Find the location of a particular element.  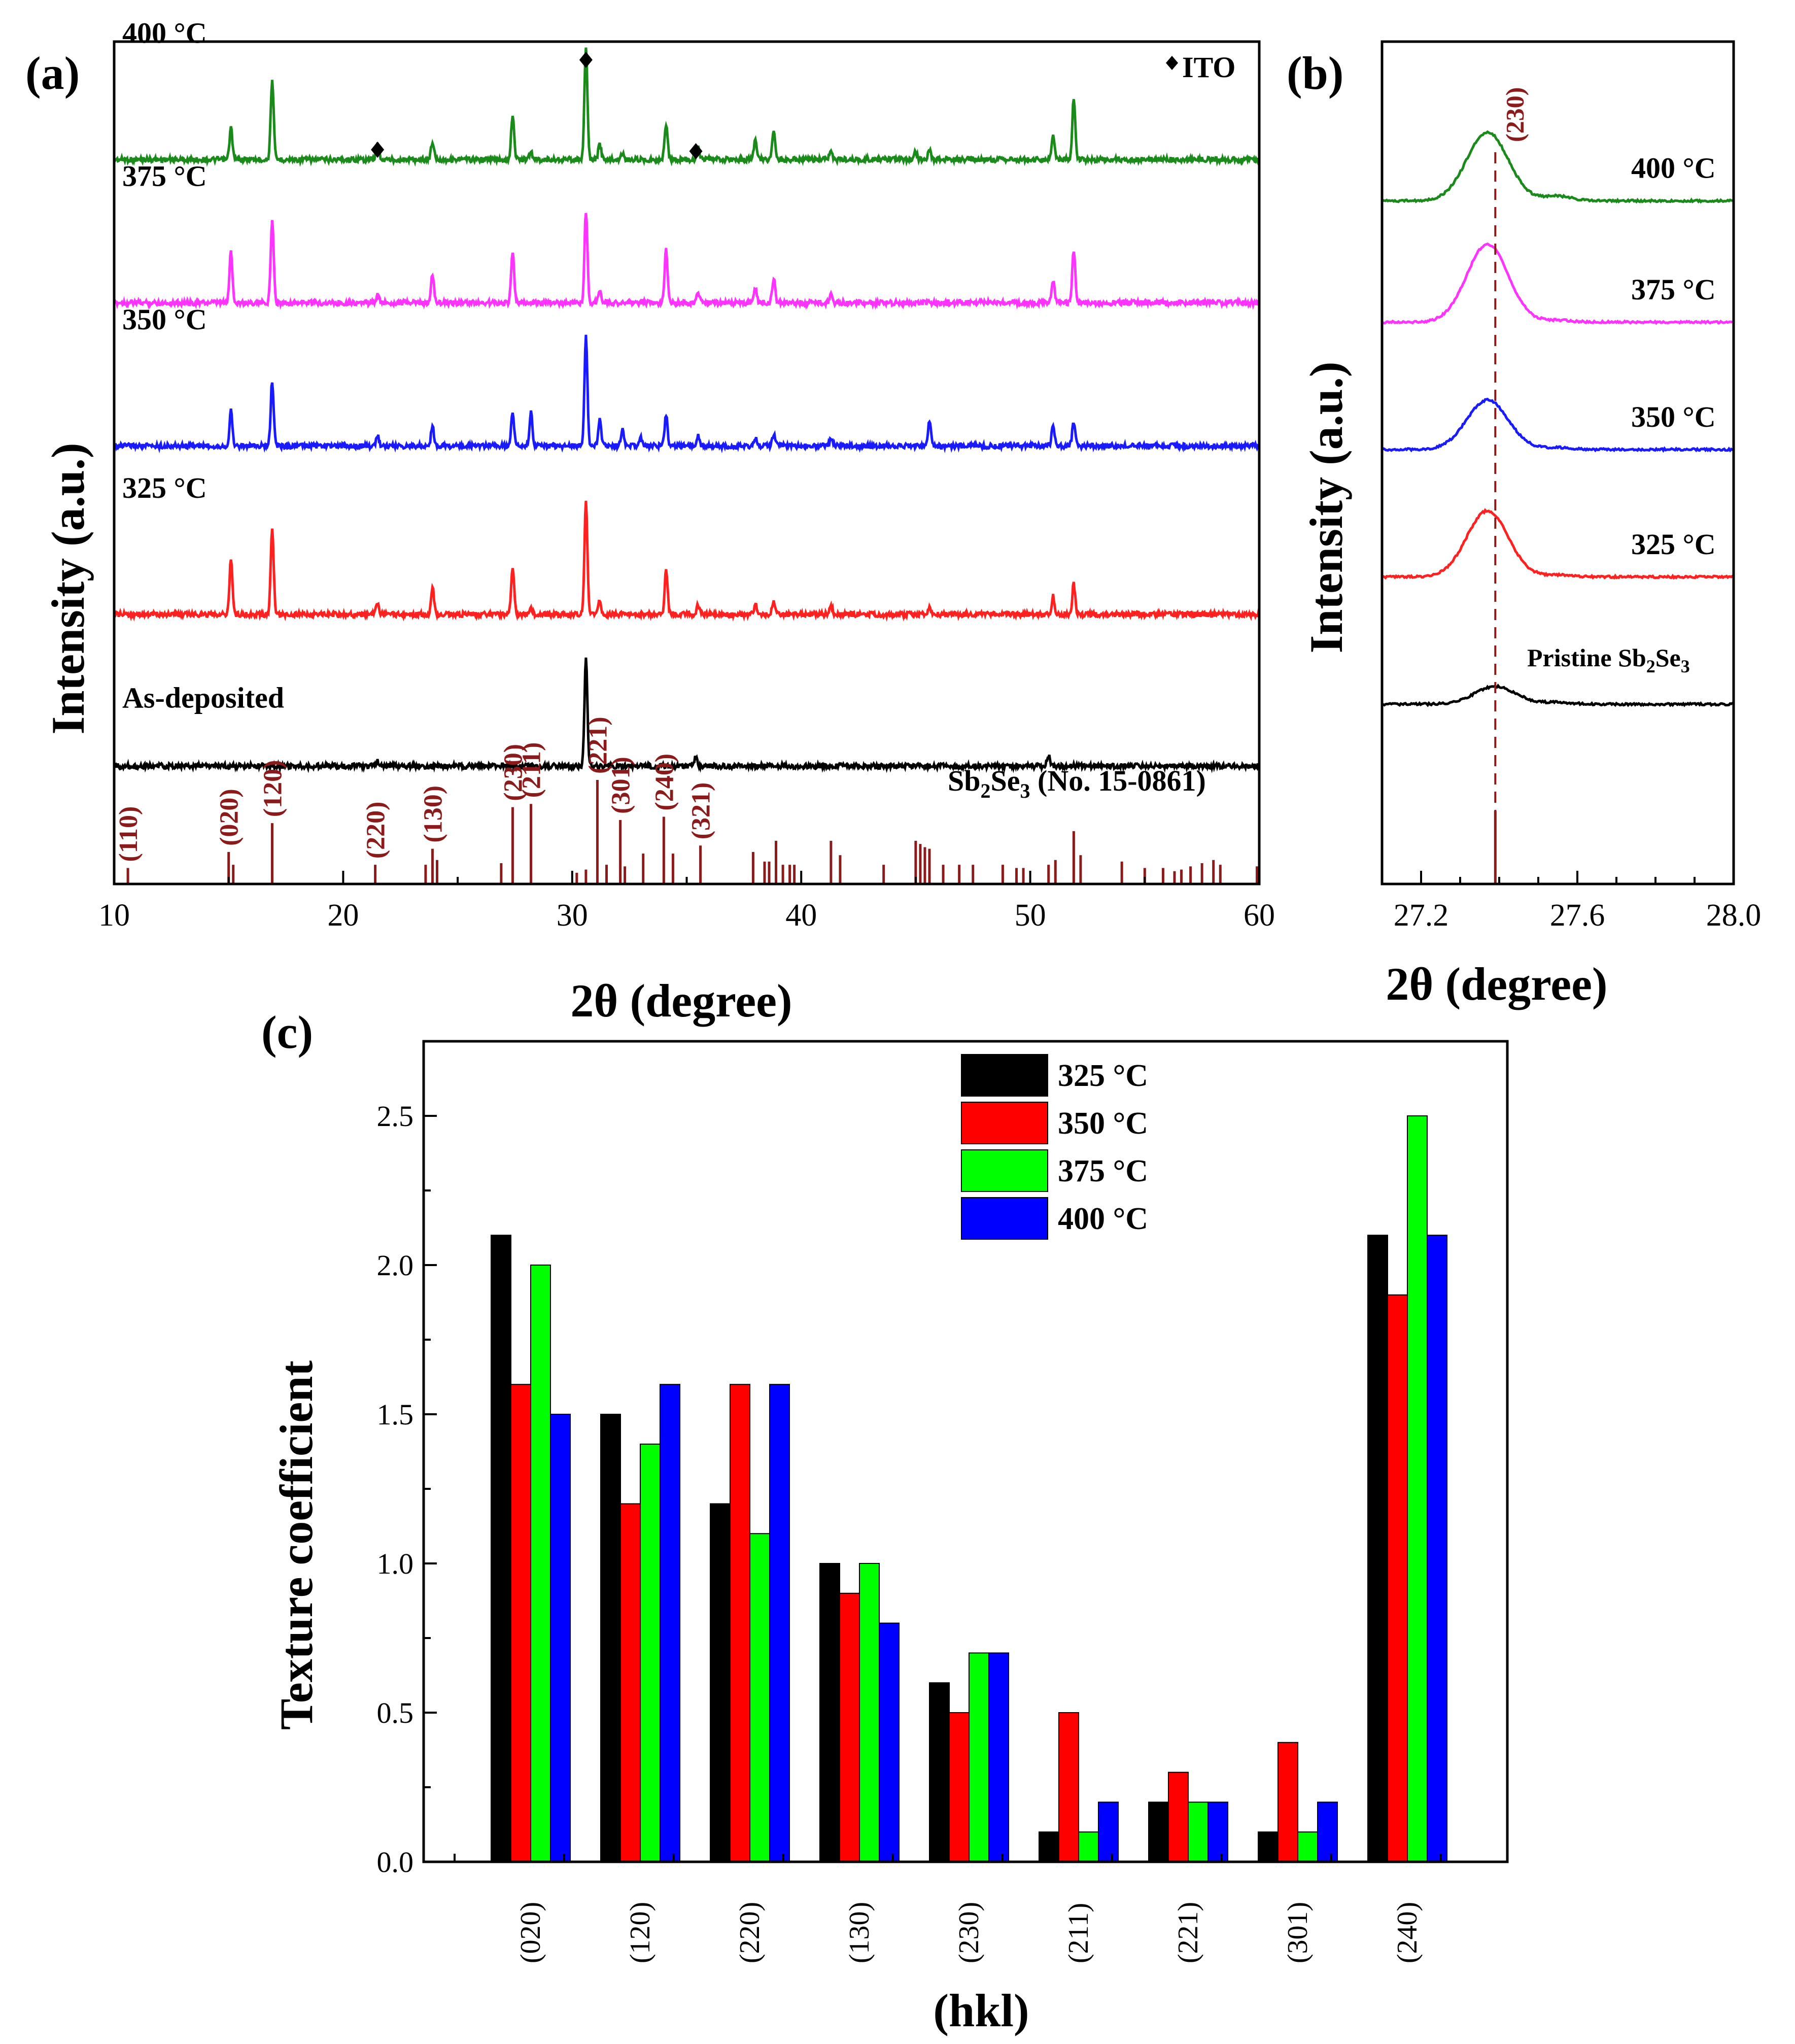

bar-130-325-c is located at coordinates (829, 1712).